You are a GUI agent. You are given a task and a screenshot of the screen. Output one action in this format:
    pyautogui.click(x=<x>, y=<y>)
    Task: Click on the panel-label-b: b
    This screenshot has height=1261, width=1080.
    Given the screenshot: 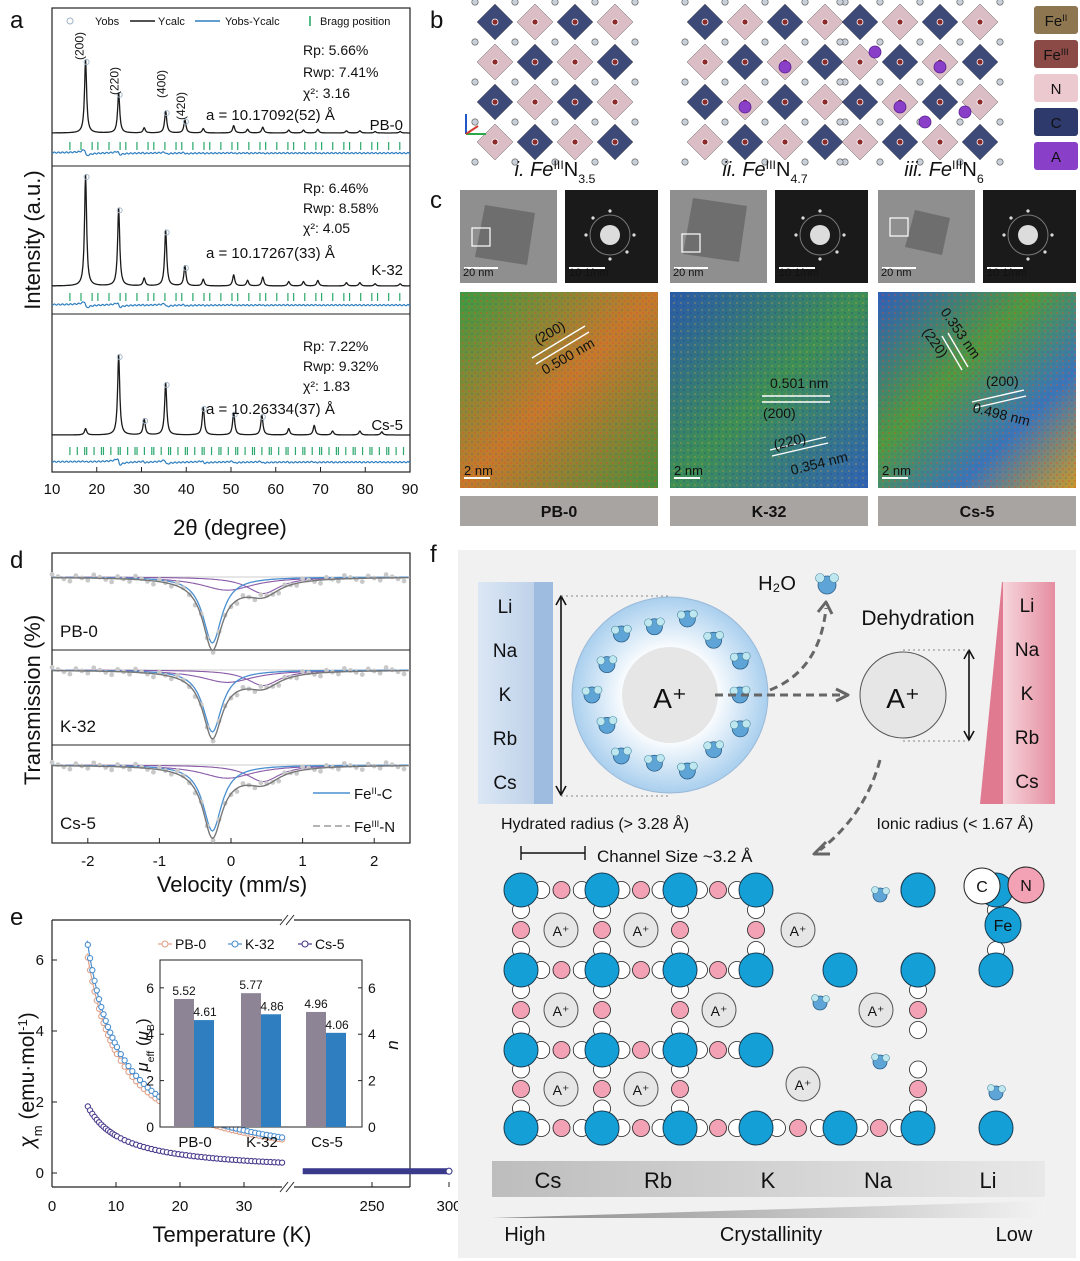 What is the action you would take?
    pyautogui.click(x=436, y=20)
    